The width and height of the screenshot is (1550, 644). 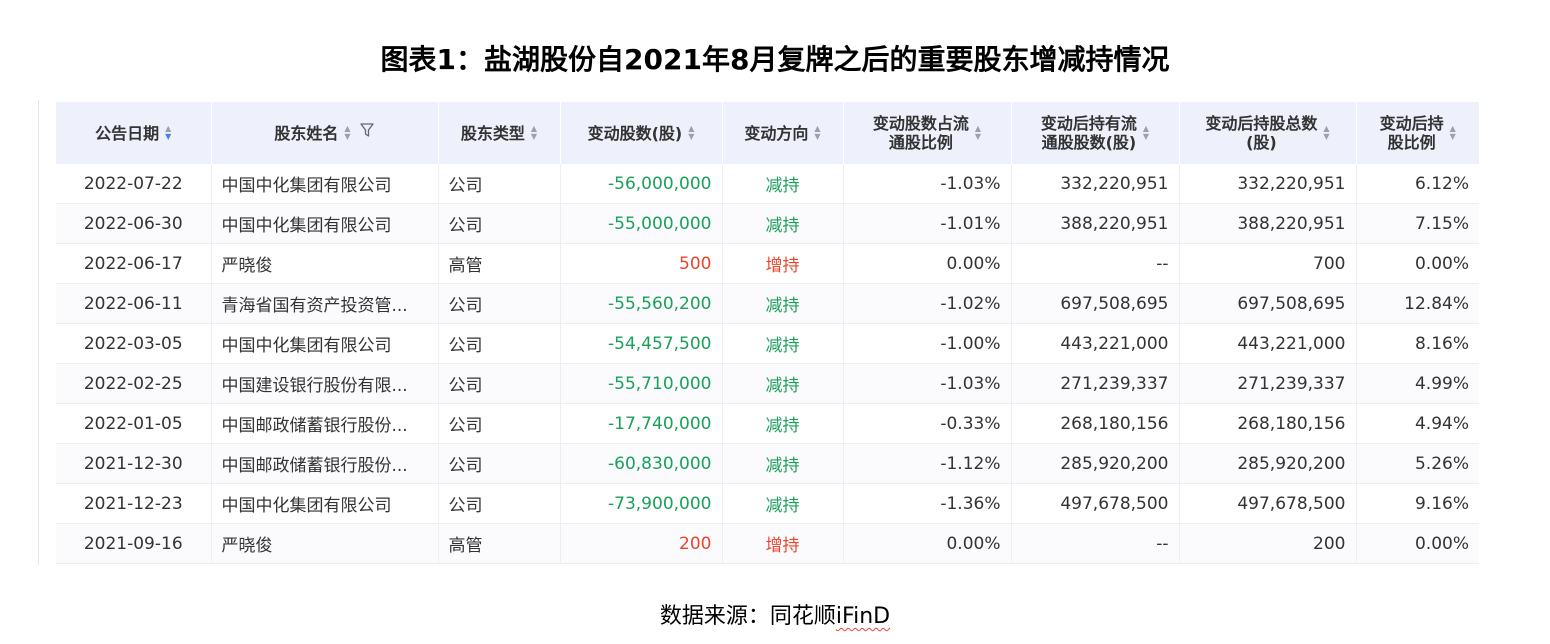 I want to click on cell-total-after: 700, so click(x=1268, y=263).